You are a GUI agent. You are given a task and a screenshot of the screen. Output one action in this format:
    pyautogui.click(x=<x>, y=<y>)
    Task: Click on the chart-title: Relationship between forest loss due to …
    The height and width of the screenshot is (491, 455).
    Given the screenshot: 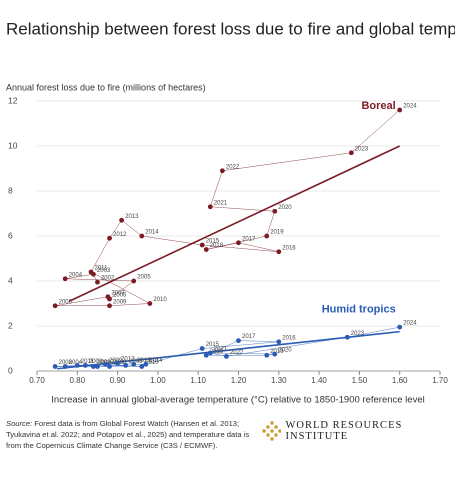 What is the action you would take?
    pyautogui.click(x=230, y=28)
    